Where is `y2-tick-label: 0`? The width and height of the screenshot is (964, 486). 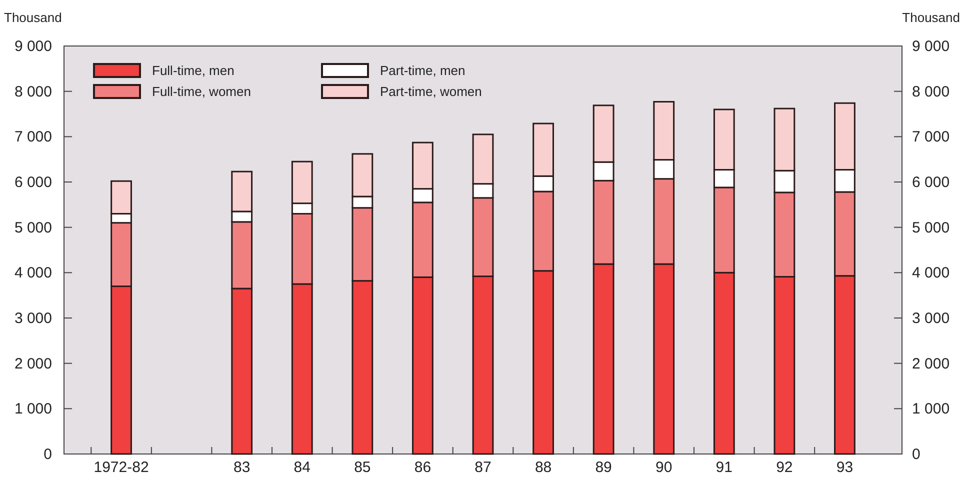
y2-tick-label: 0 is located at coordinates (916, 454).